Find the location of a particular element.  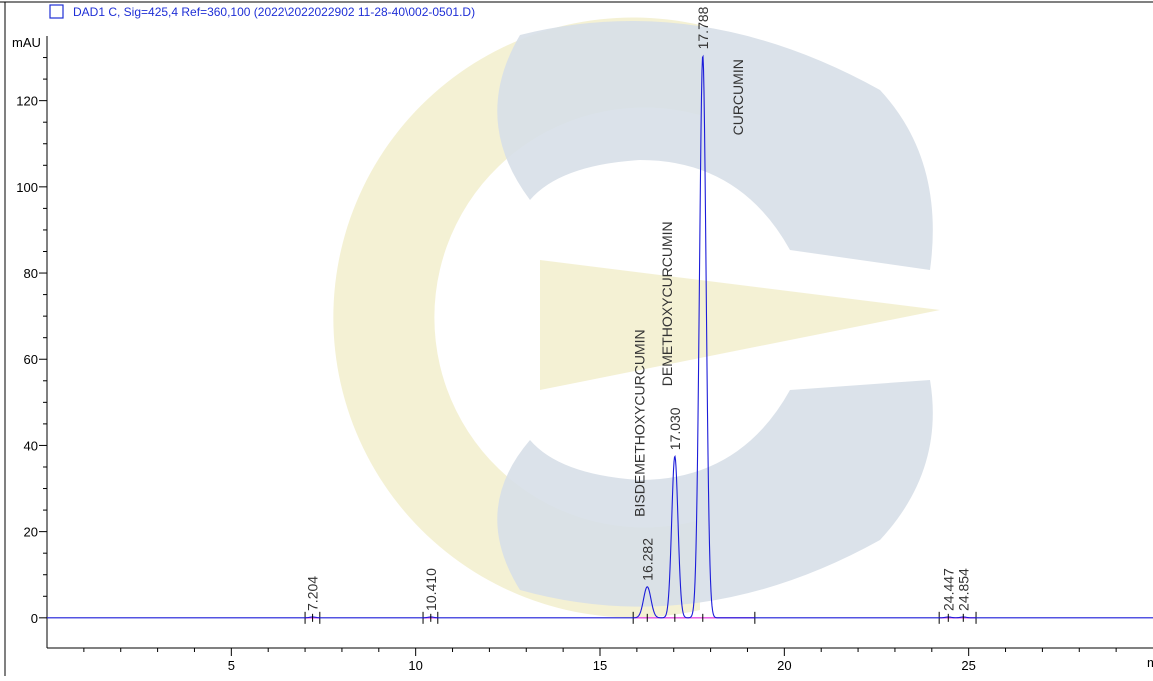

x-unit-label: min is located at coordinates (1150, 662).